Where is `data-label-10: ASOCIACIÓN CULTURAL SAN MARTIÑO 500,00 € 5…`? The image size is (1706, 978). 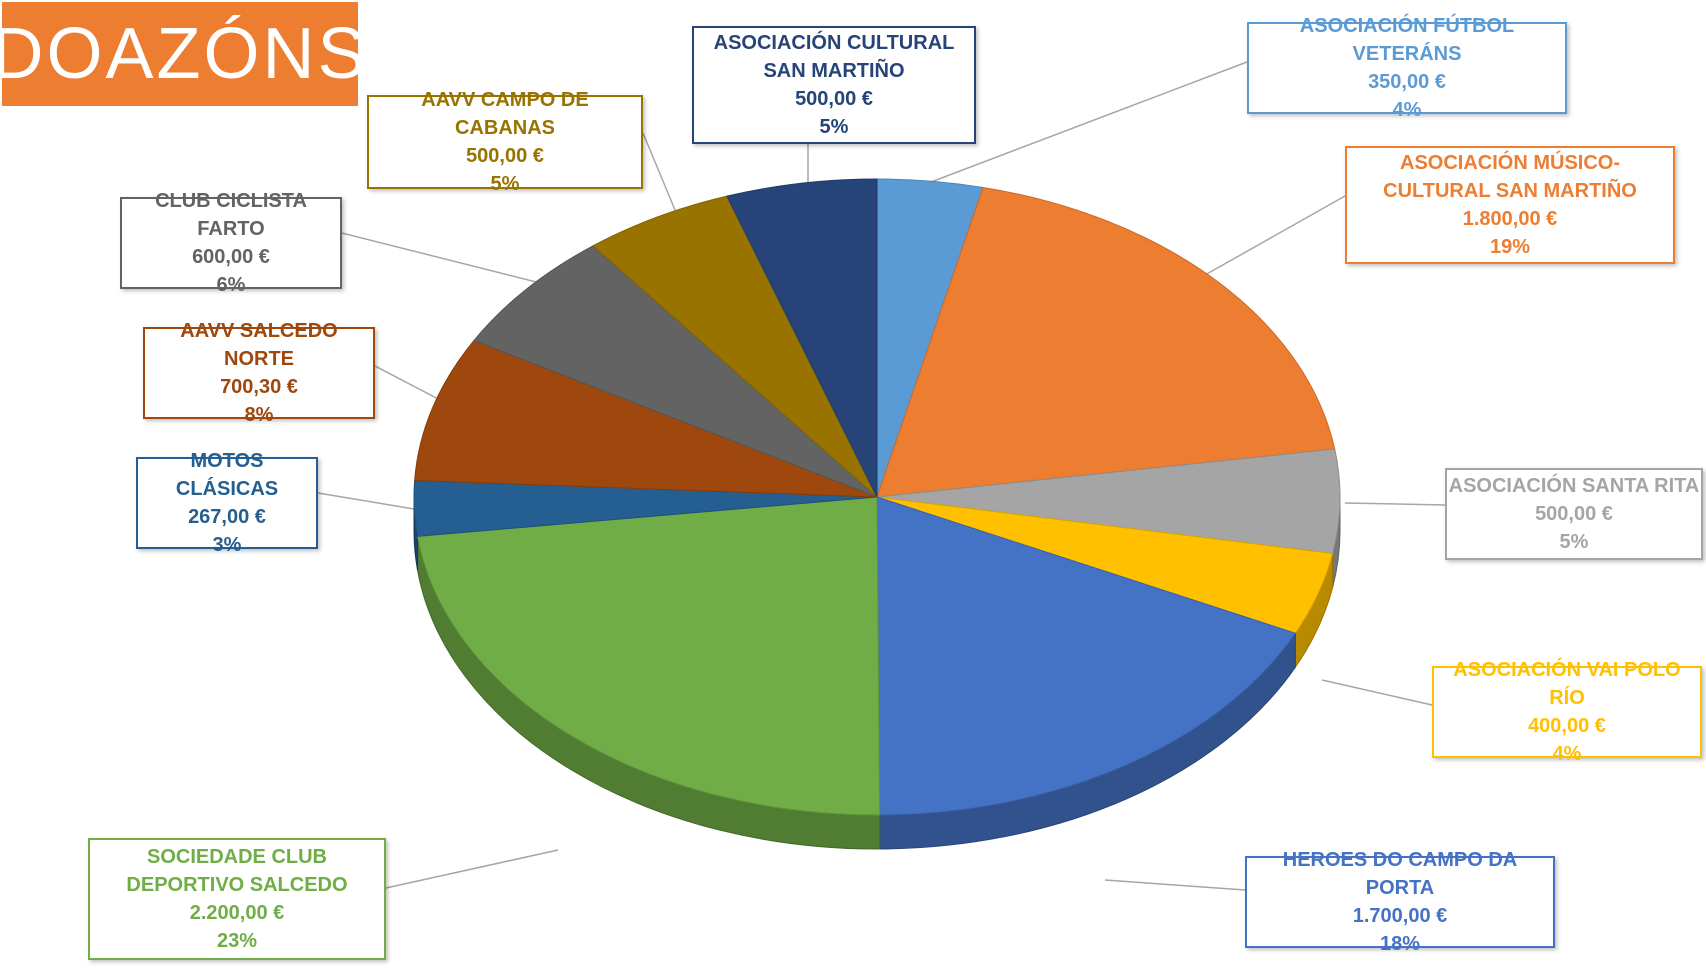
data-label-10: ASOCIACIÓN CULTURAL SAN MARTIÑO 500,00 € 5… is located at coordinates (834, 85).